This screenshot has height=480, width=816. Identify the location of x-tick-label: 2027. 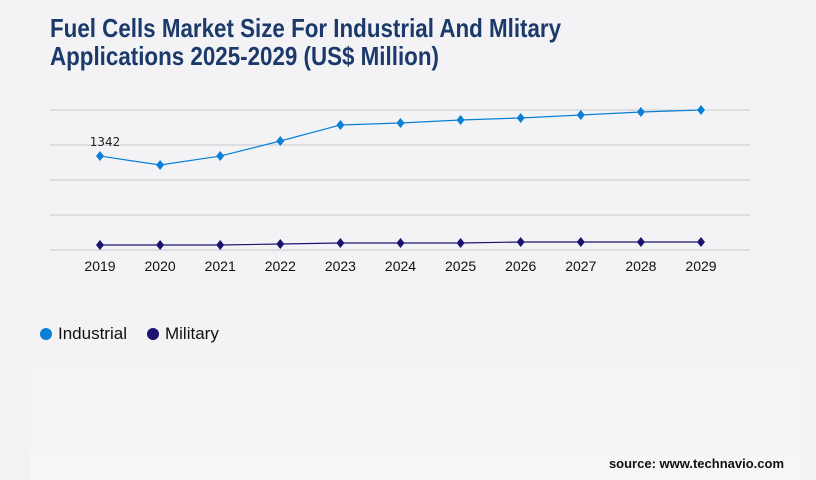
(580, 266).